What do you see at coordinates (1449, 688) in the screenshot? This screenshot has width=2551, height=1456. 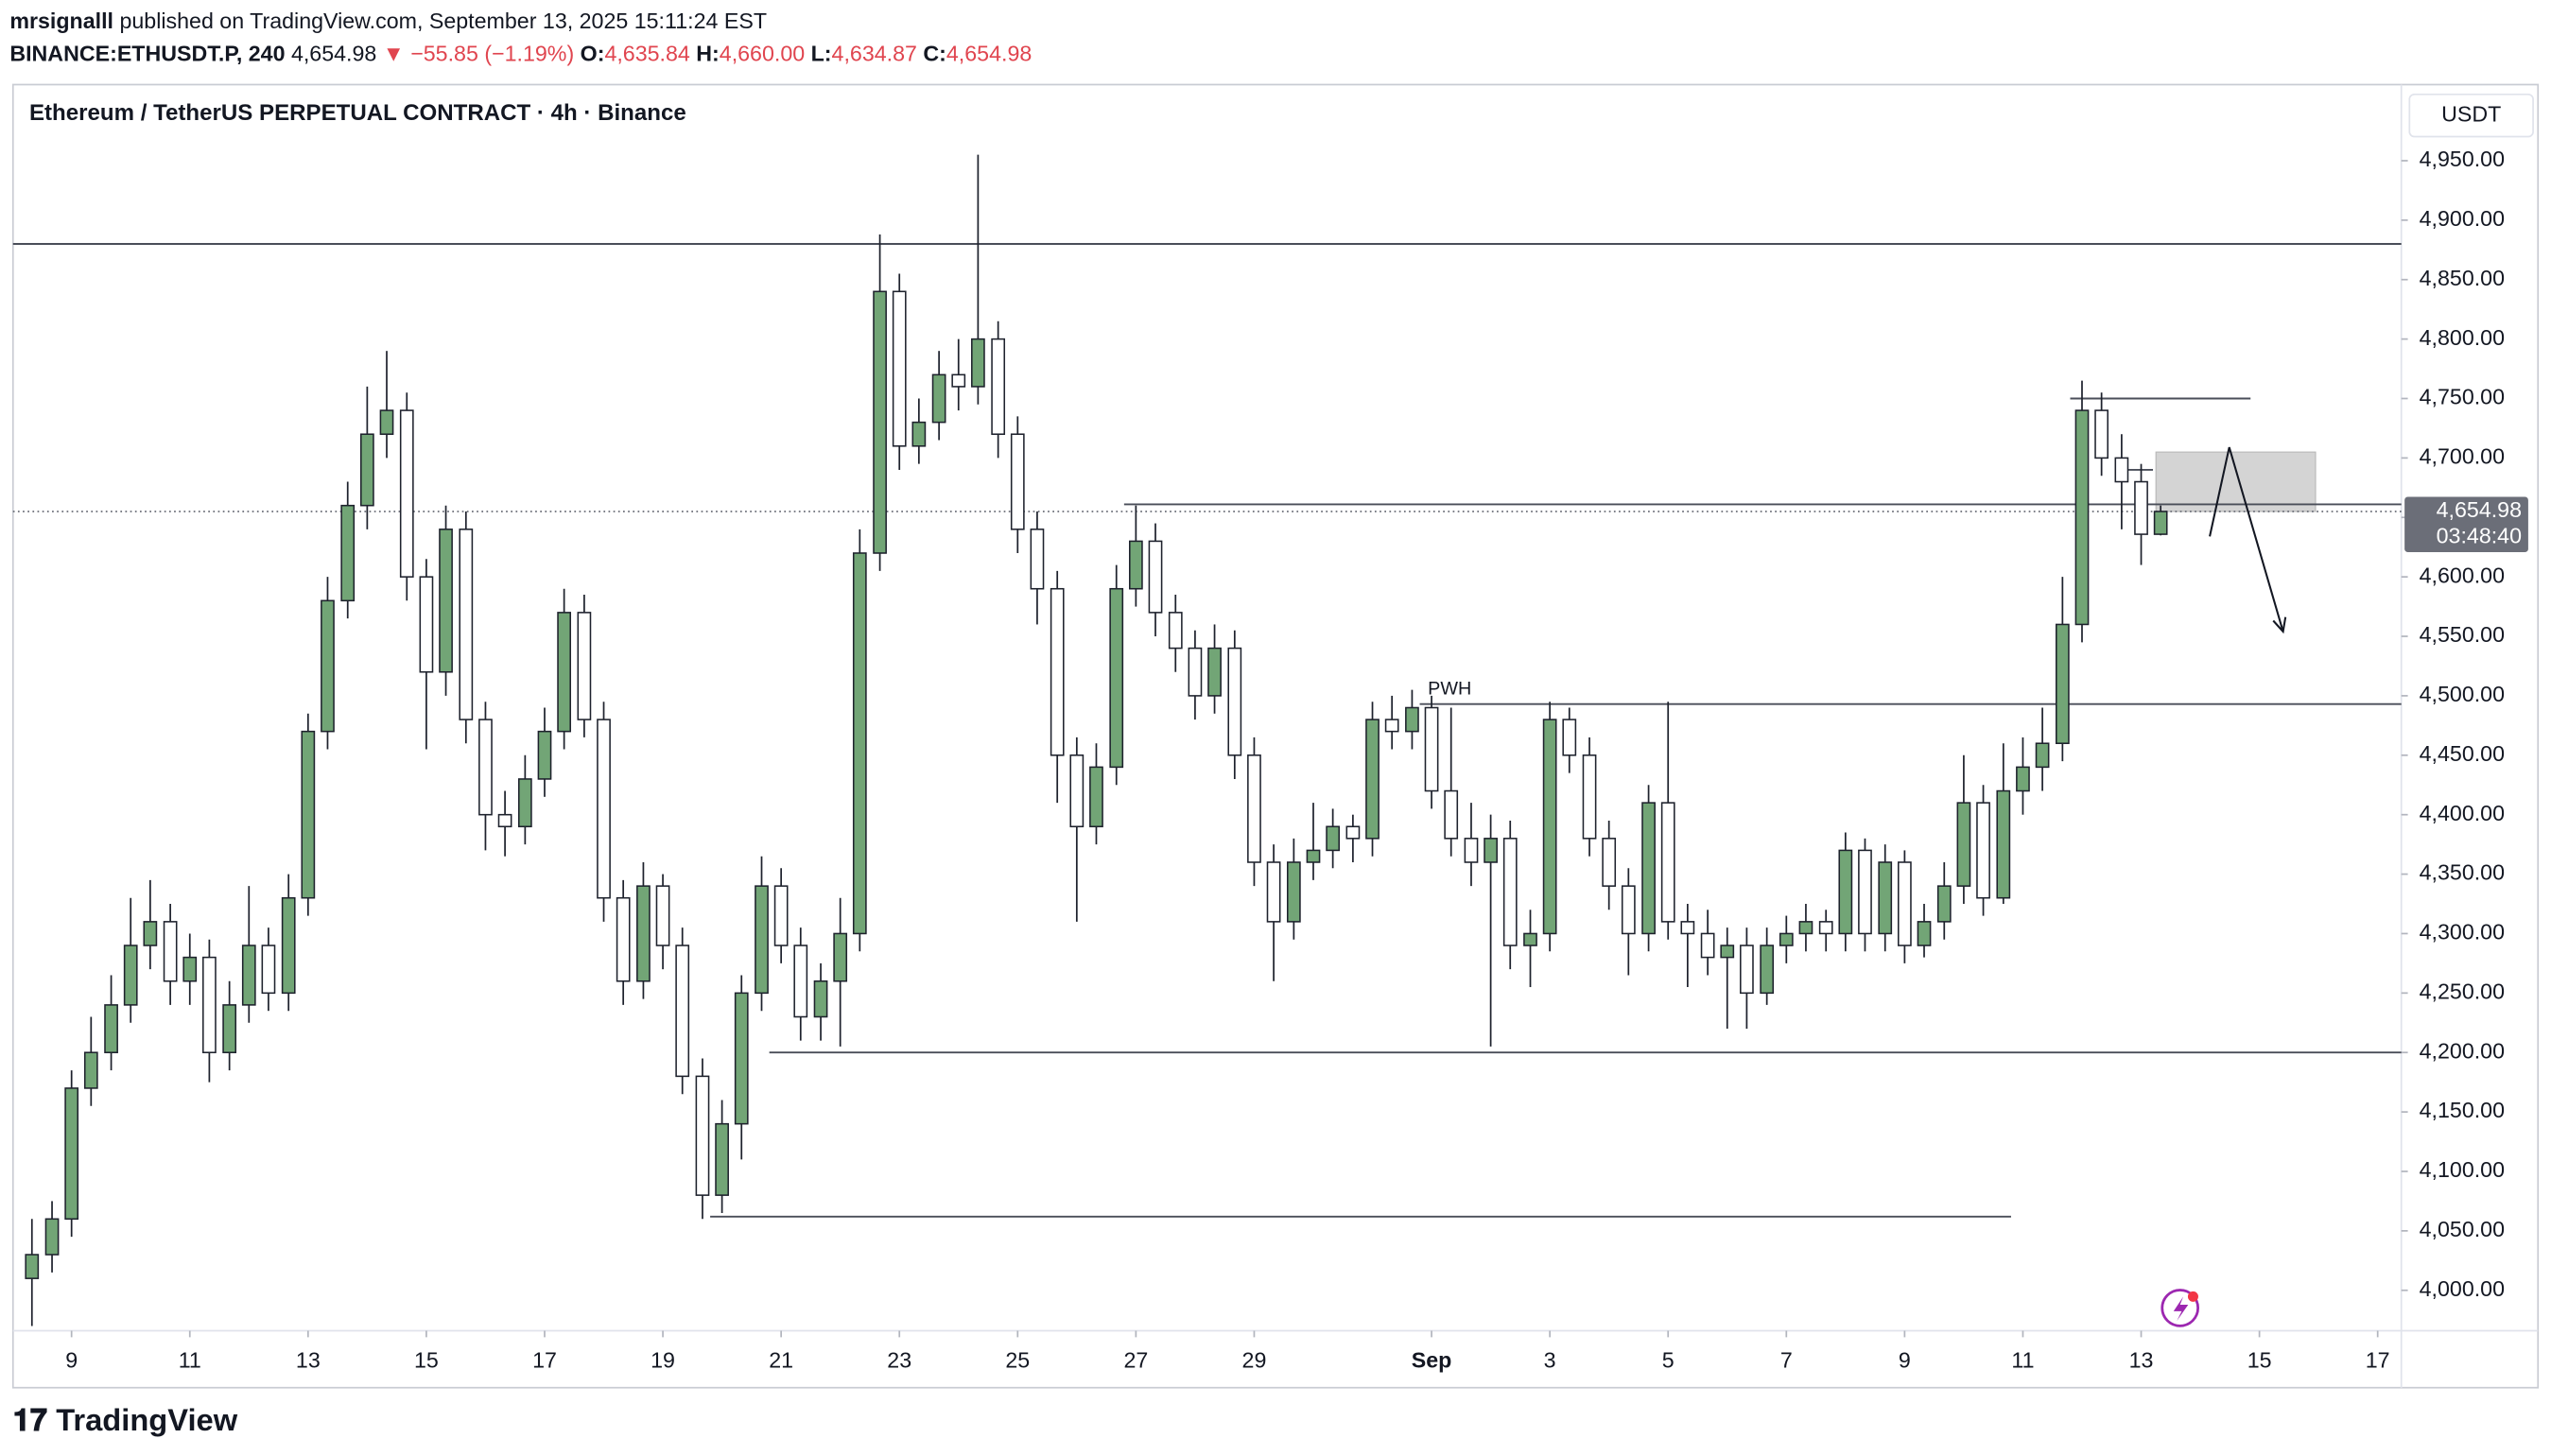 I see `level-label: PWH` at bounding box center [1449, 688].